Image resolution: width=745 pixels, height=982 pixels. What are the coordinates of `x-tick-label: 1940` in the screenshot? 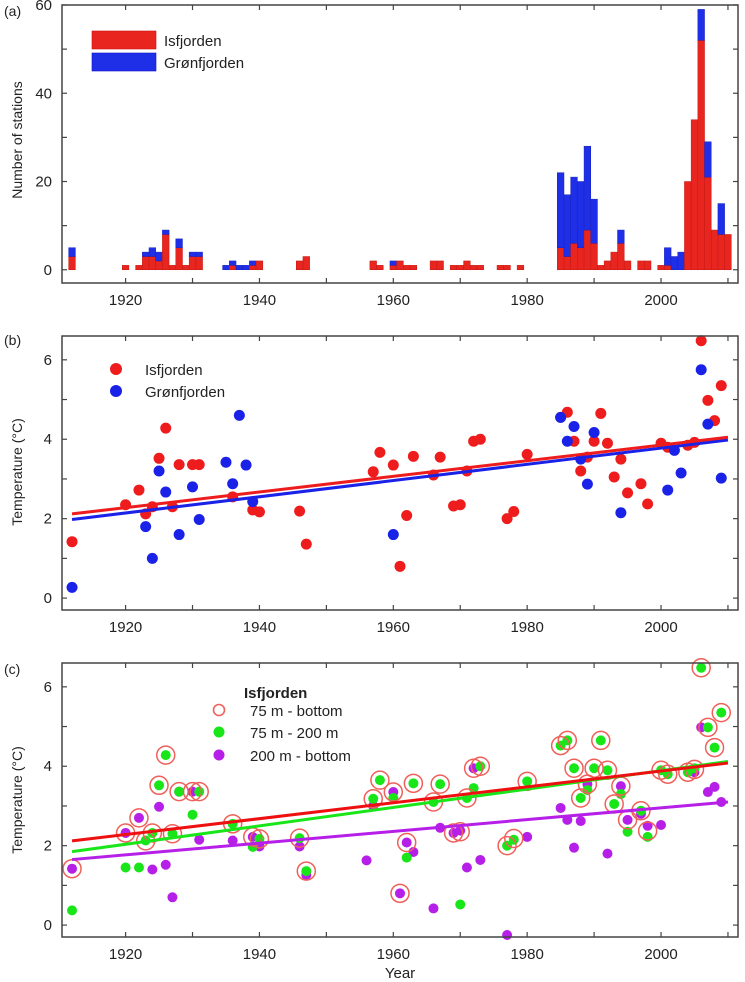 It's located at (259, 300).